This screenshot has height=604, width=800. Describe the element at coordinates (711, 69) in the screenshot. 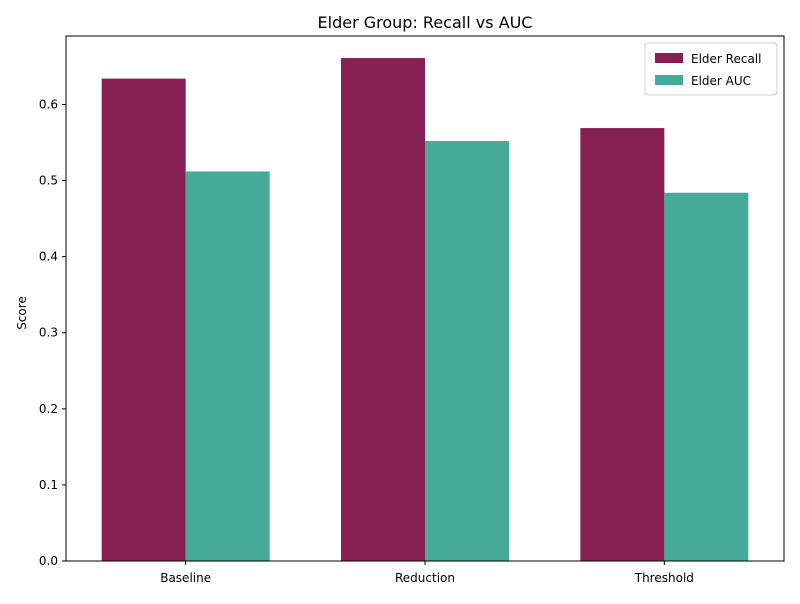

I see `legend: Elder Recall Elder AUC` at that location.